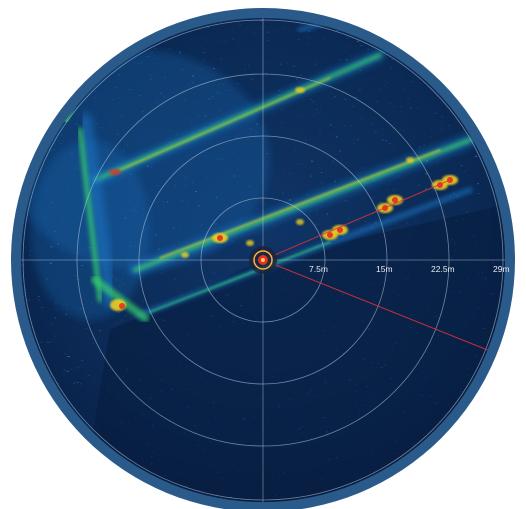  What do you see at coordinates (443, 269) in the screenshot?
I see `range-label-3: 22.5m` at bounding box center [443, 269].